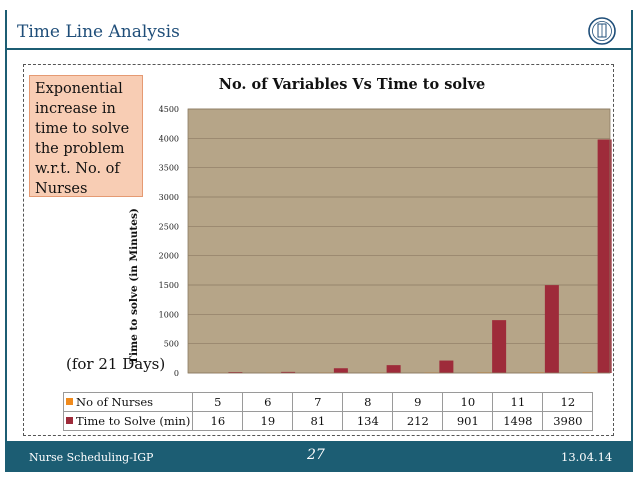 Image resolution: width=638 pixels, height=478 pixels. Describe the element at coordinates (418, 421) in the screenshot. I see `table-cell: 212` at that location.